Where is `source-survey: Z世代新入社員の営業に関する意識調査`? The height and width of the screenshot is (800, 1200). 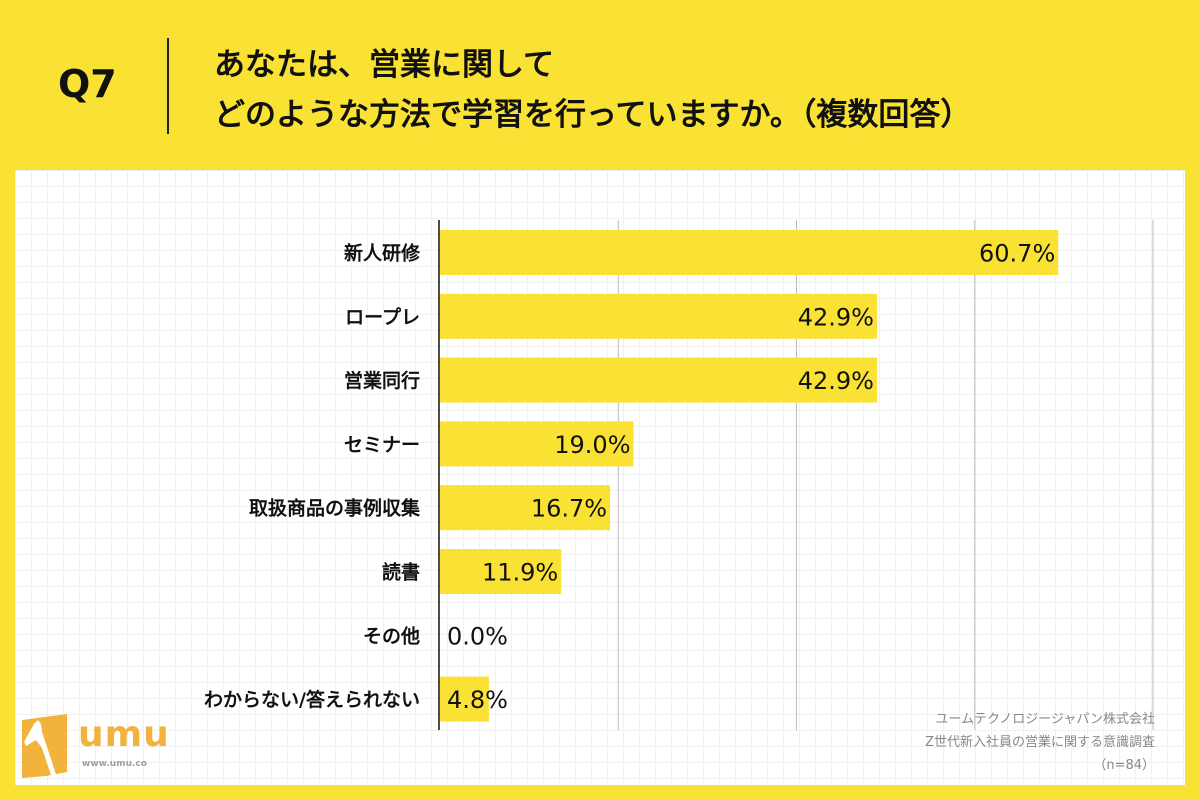
source-survey: Z世代新入社員の営業に関する意識調査 is located at coordinates (1040, 742).